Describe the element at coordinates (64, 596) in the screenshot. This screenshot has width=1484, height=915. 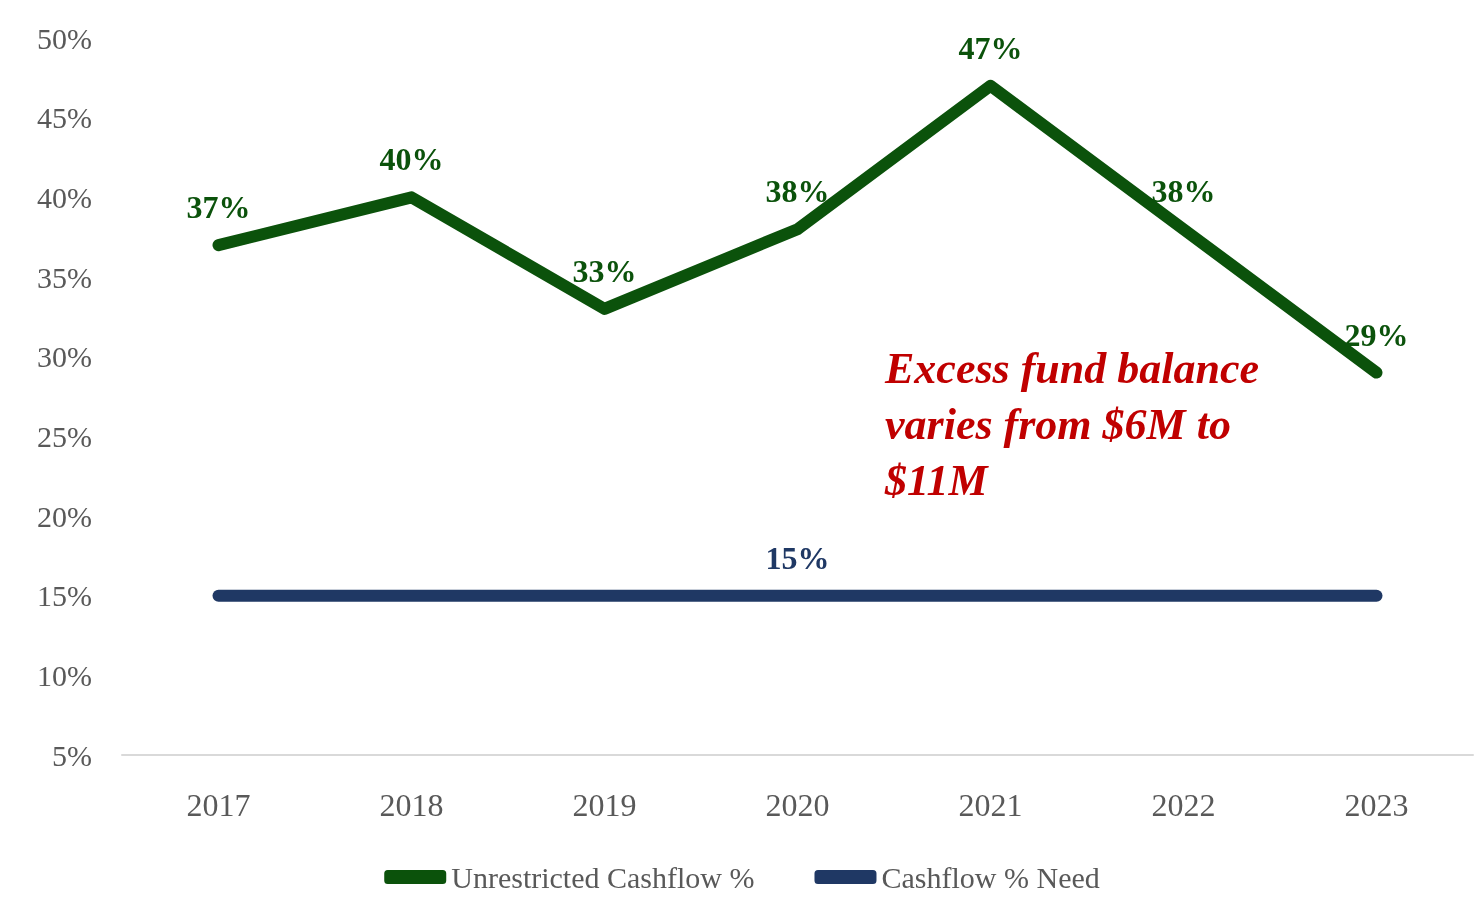
I see `y-tick-label: 15%` at that location.